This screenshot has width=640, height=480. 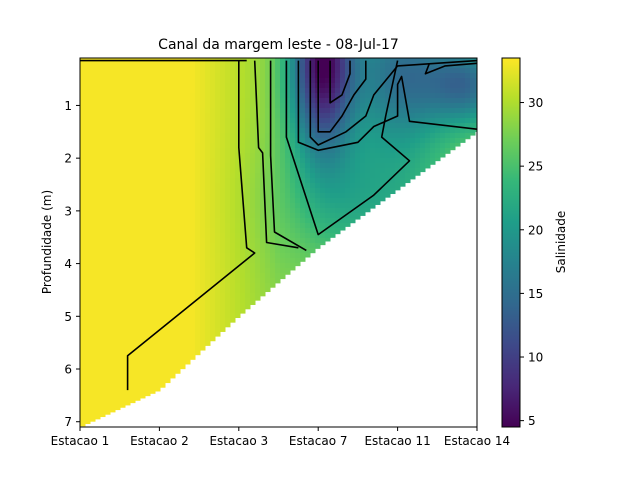 What do you see at coordinates (535, 358) in the screenshot?
I see `colorbar-tick-label: 10` at bounding box center [535, 358].